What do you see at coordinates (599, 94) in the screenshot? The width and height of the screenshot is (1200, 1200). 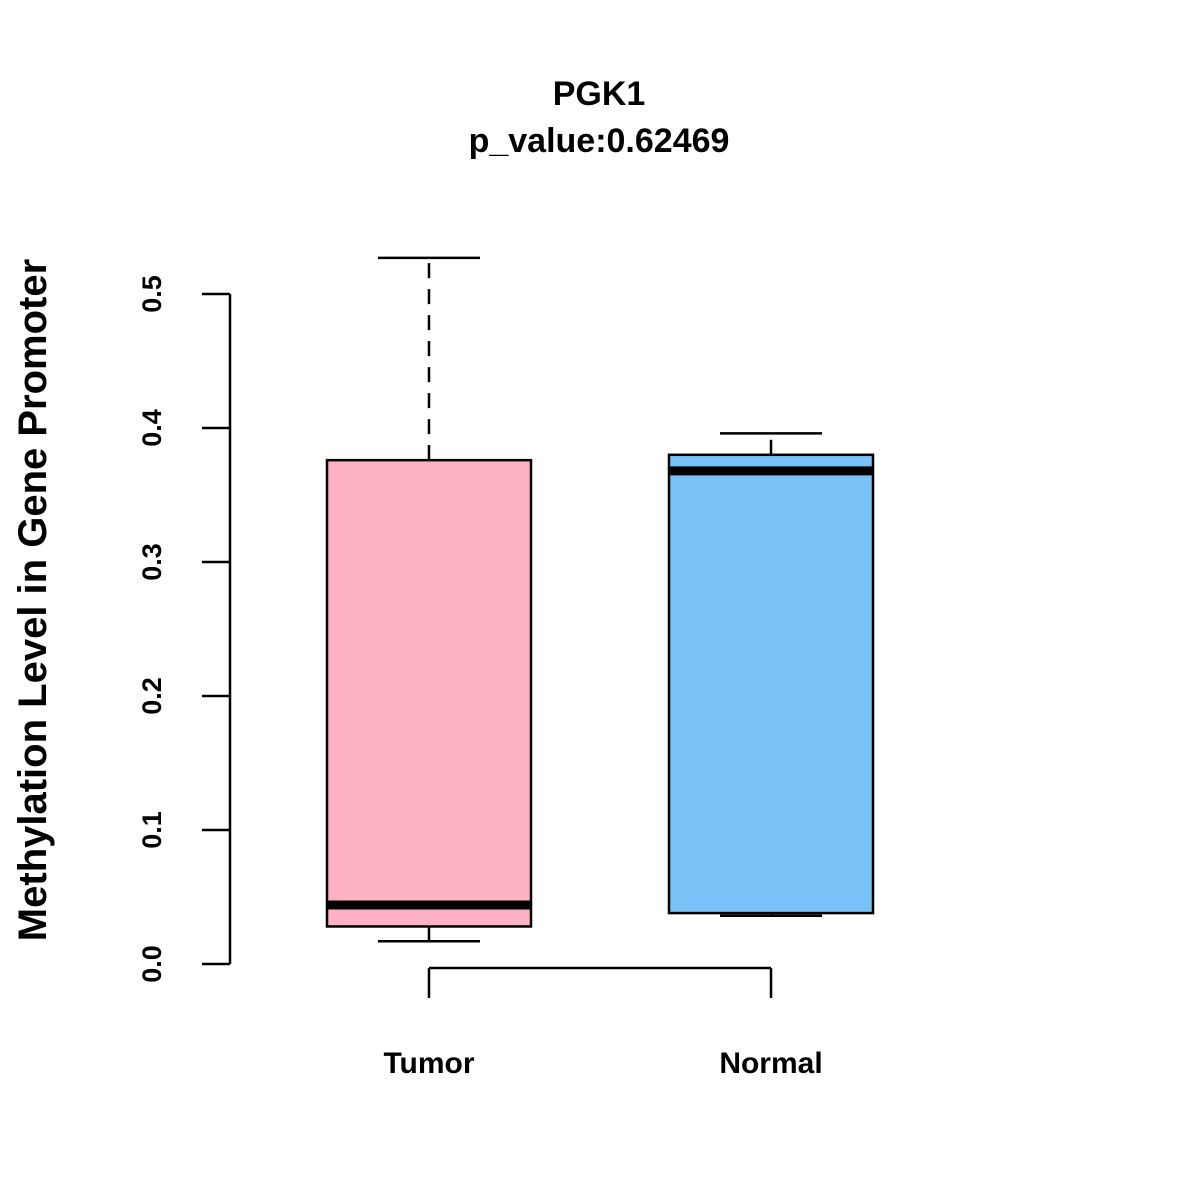 I see `chart-title: PGK1` at bounding box center [599, 94].